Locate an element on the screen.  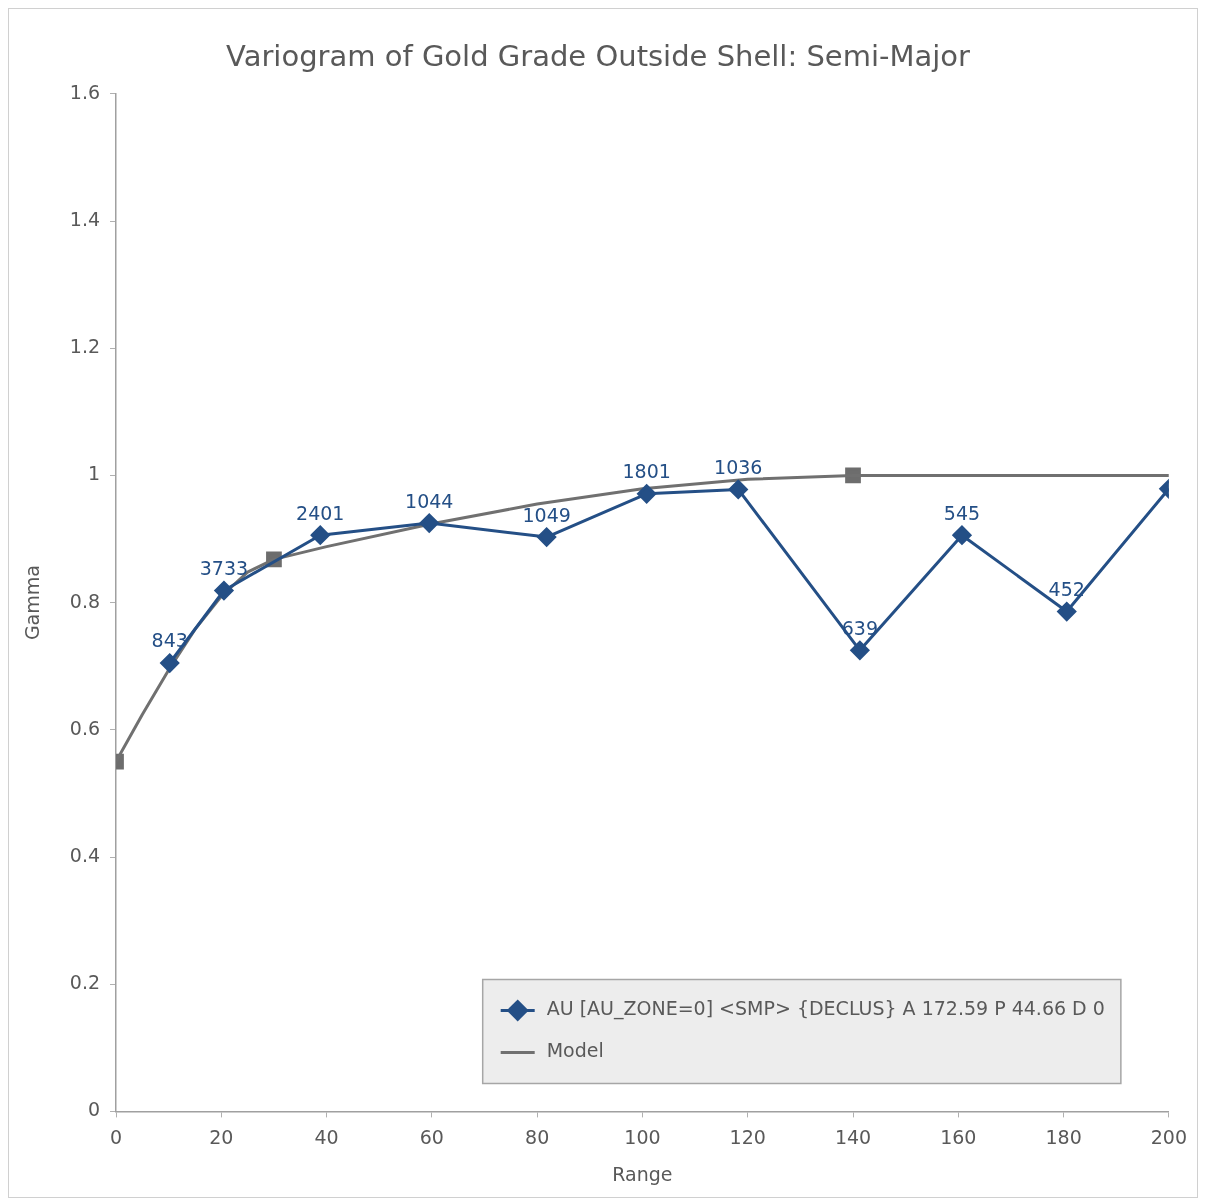
x-tick-label: 160 is located at coordinates (958, 1136).